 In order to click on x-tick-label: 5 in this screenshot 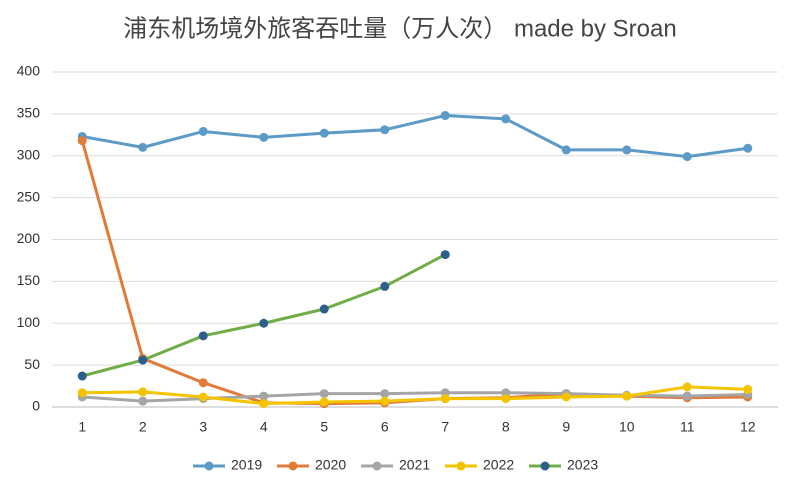, I will do `click(324, 427)`.